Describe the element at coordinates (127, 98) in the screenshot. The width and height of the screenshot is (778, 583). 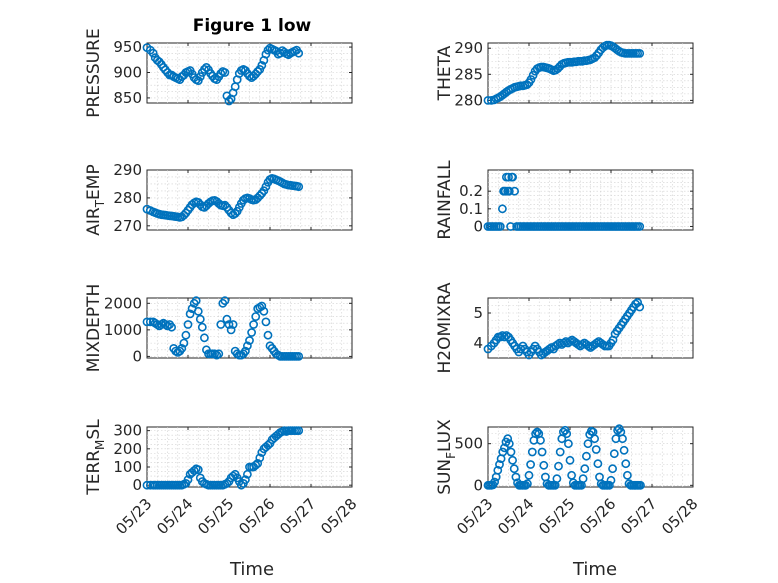
I see `y-tick-label: 850` at that location.